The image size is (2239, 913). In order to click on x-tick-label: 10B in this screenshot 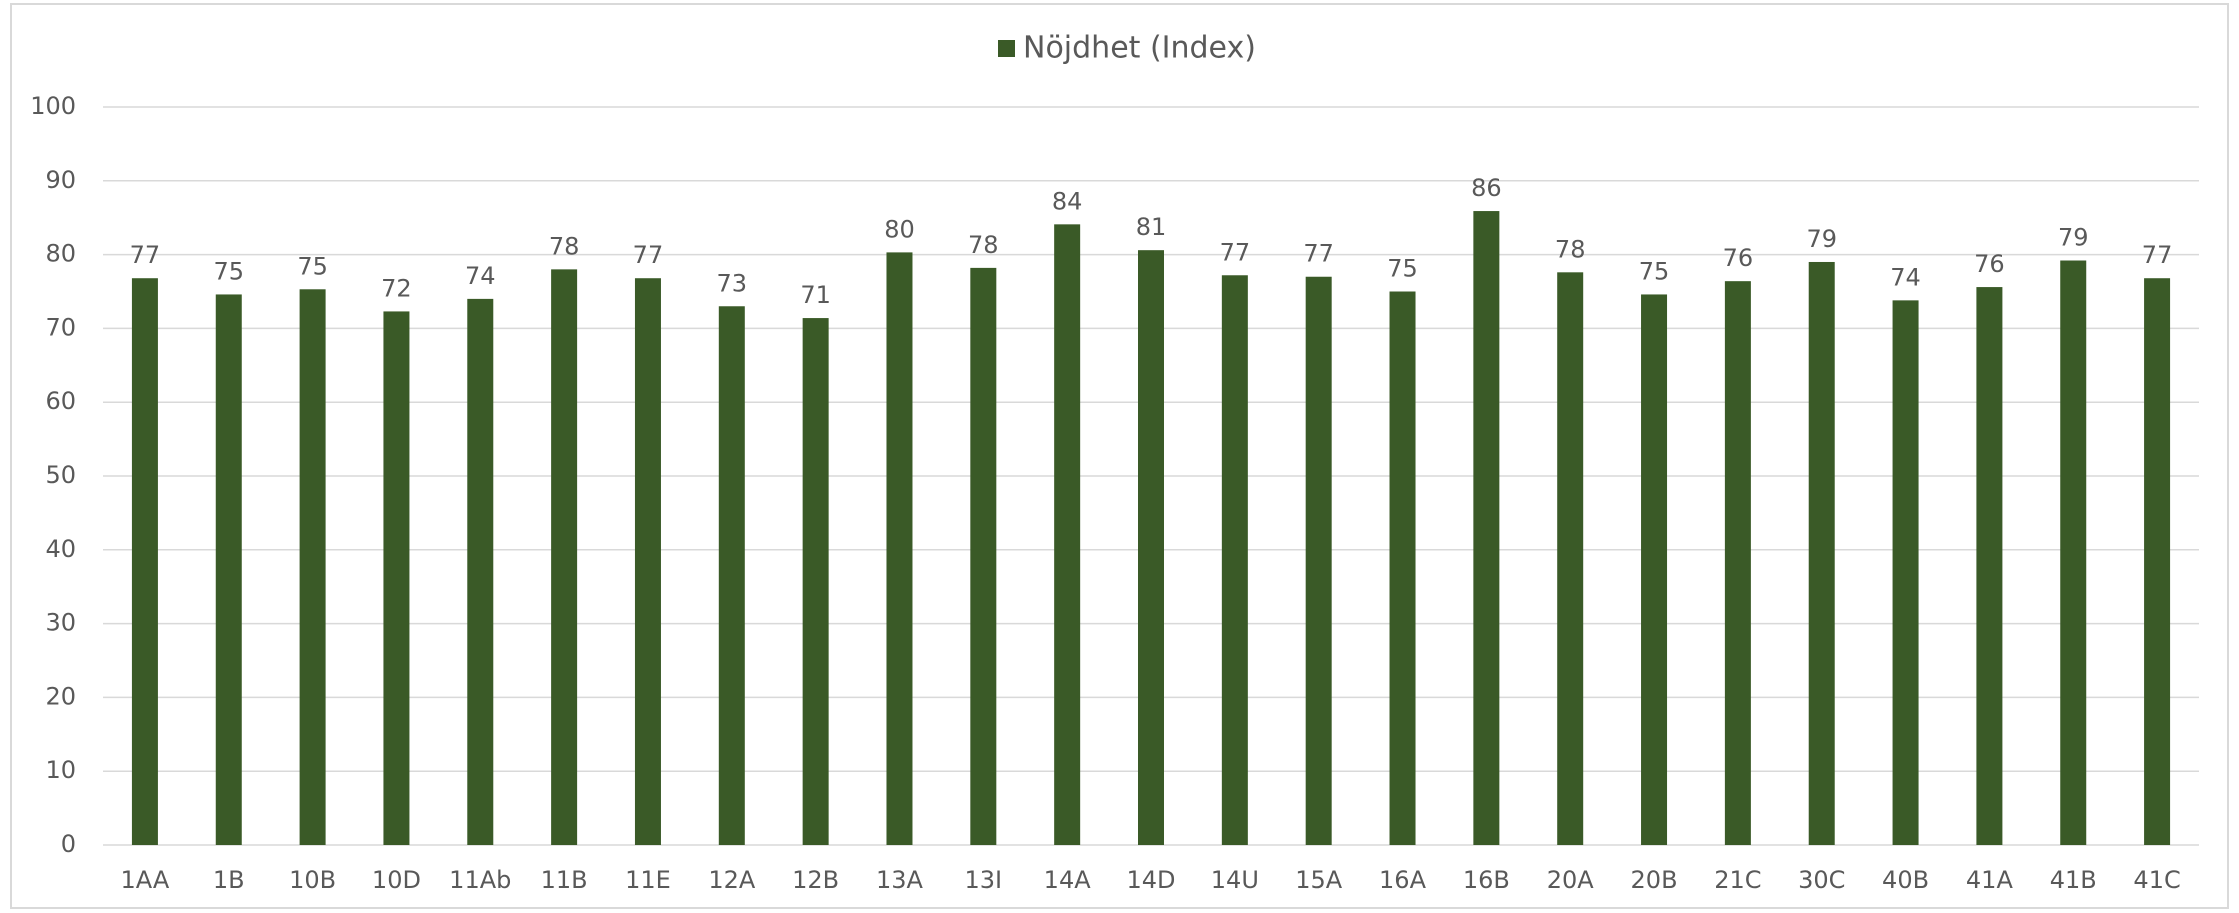, I will do `click(312, 880)`.